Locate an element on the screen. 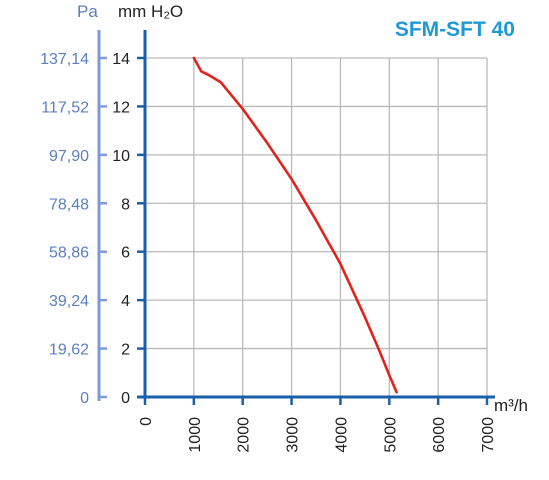 The height and width of the screenshot is (480, 549). pa-axis-unit: Pa is located at coordinates (87, 11).